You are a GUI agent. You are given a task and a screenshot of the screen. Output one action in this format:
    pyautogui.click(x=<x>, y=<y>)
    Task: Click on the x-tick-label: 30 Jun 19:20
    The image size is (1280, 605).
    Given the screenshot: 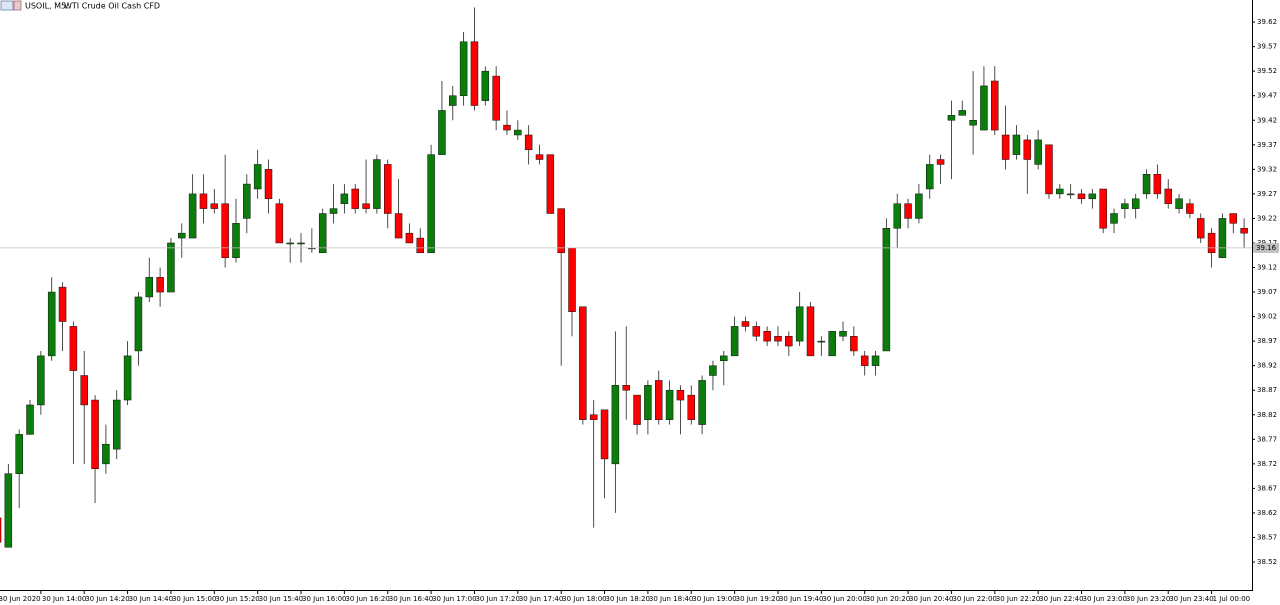 What is the action you would take?
    pyautogui.click(x=758, y=599)
    